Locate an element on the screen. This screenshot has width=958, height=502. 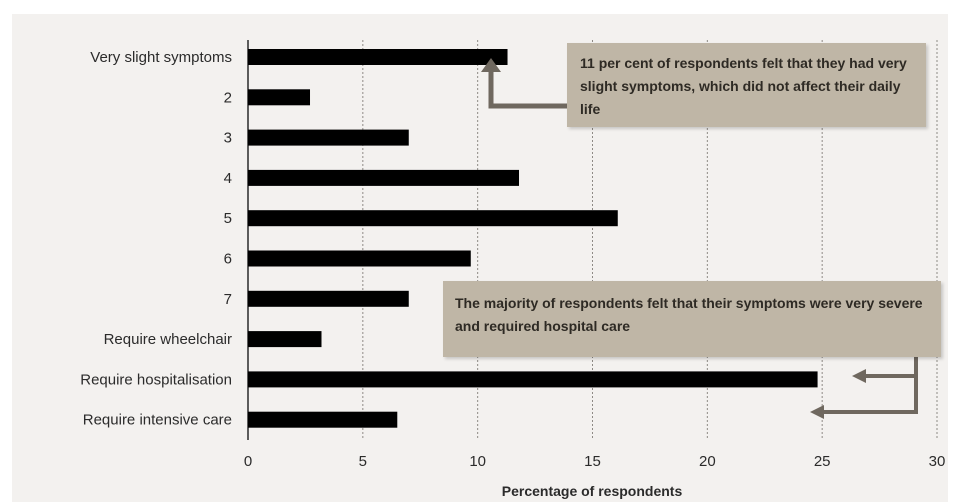
annotation-arrow-3-head is located at coordinates (817, 412).